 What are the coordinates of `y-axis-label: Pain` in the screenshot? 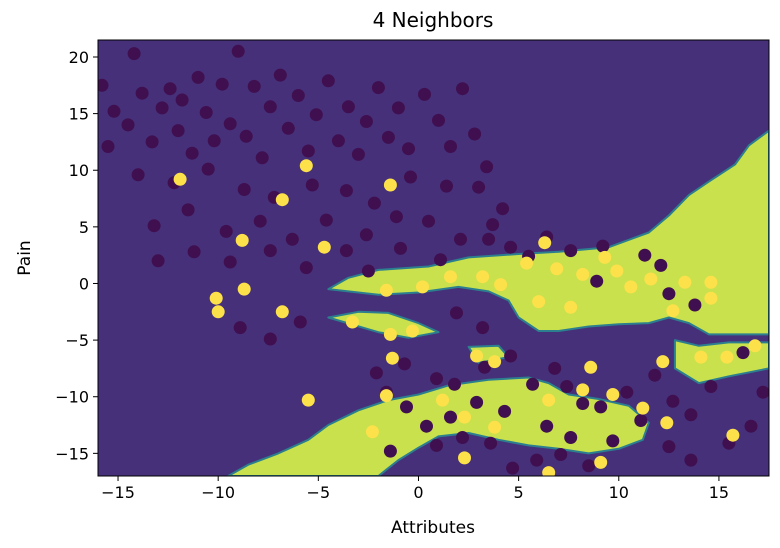 It's located at (25, 257).